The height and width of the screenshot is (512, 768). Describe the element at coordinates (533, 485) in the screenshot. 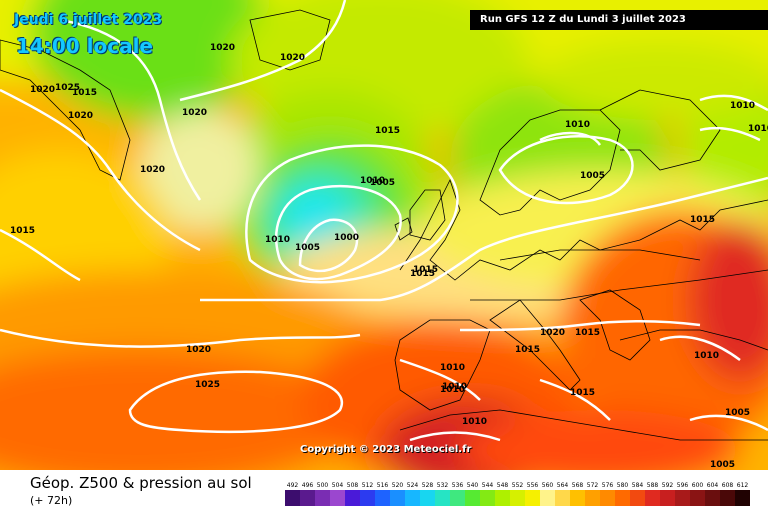

I see `scale-label: 556` at that location.